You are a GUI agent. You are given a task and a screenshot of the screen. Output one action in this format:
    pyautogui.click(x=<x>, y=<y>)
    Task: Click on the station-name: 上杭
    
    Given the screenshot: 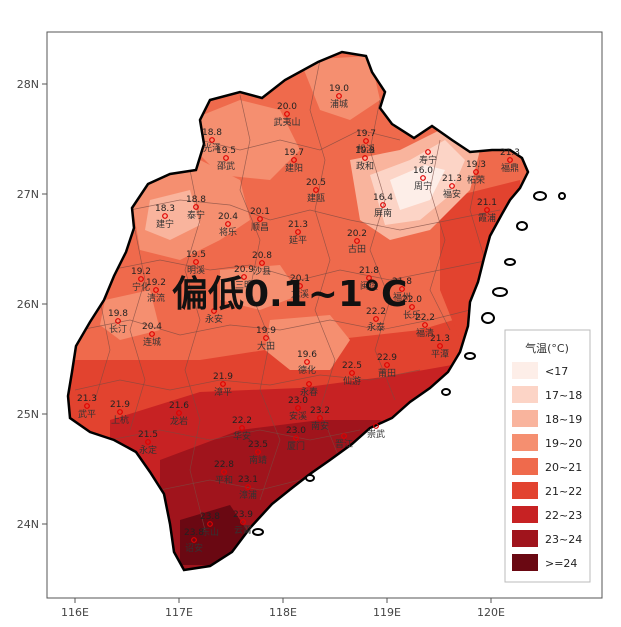 What is the action you would take?
    pyautogui.click(x=120, y=420)
    